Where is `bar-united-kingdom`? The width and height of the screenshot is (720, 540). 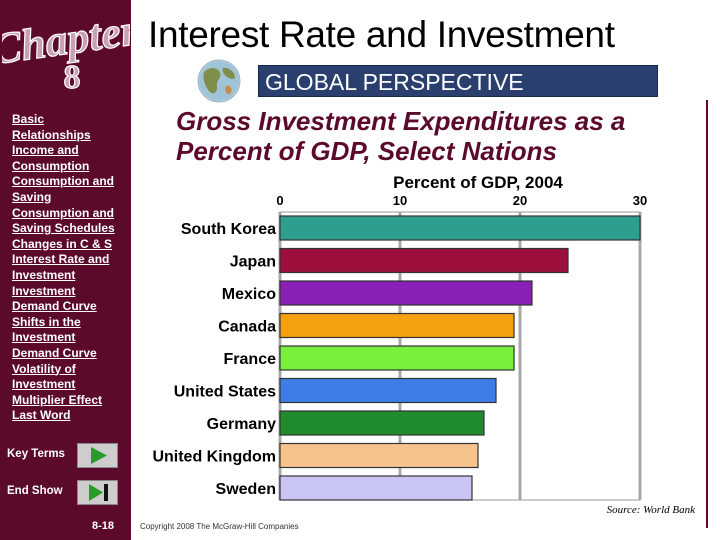
bar-united-kingdom is located at coordinates (379, 455).